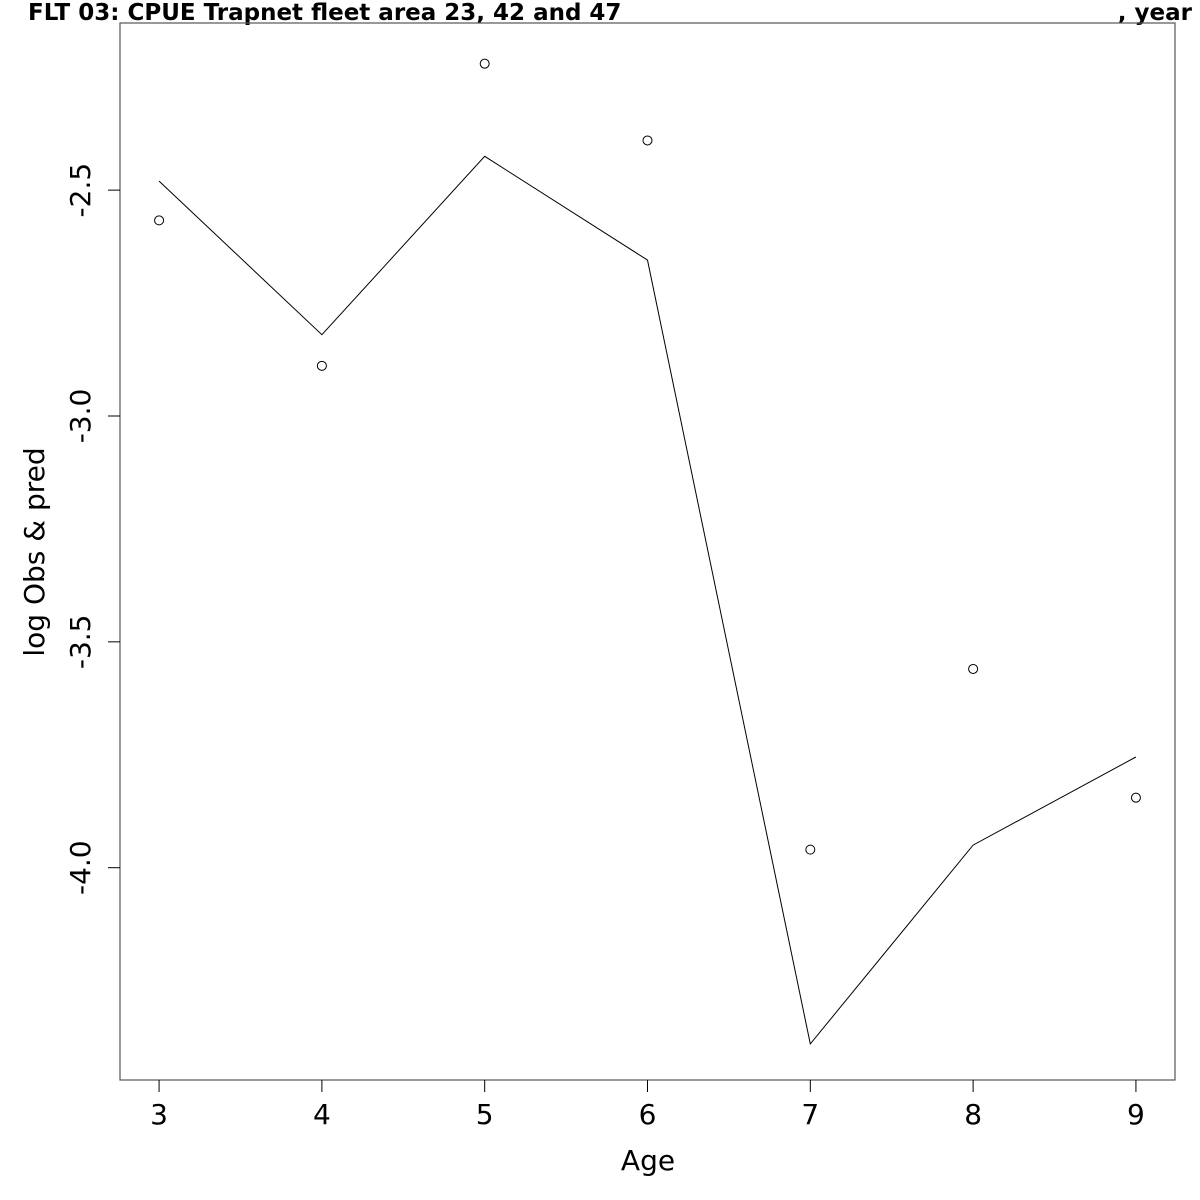 The height and width of the screenshot is (1200, 1200). Describe the element at coordinates (973, 1114) in the screenshot. I see `x-tick-label: 8` at that location.